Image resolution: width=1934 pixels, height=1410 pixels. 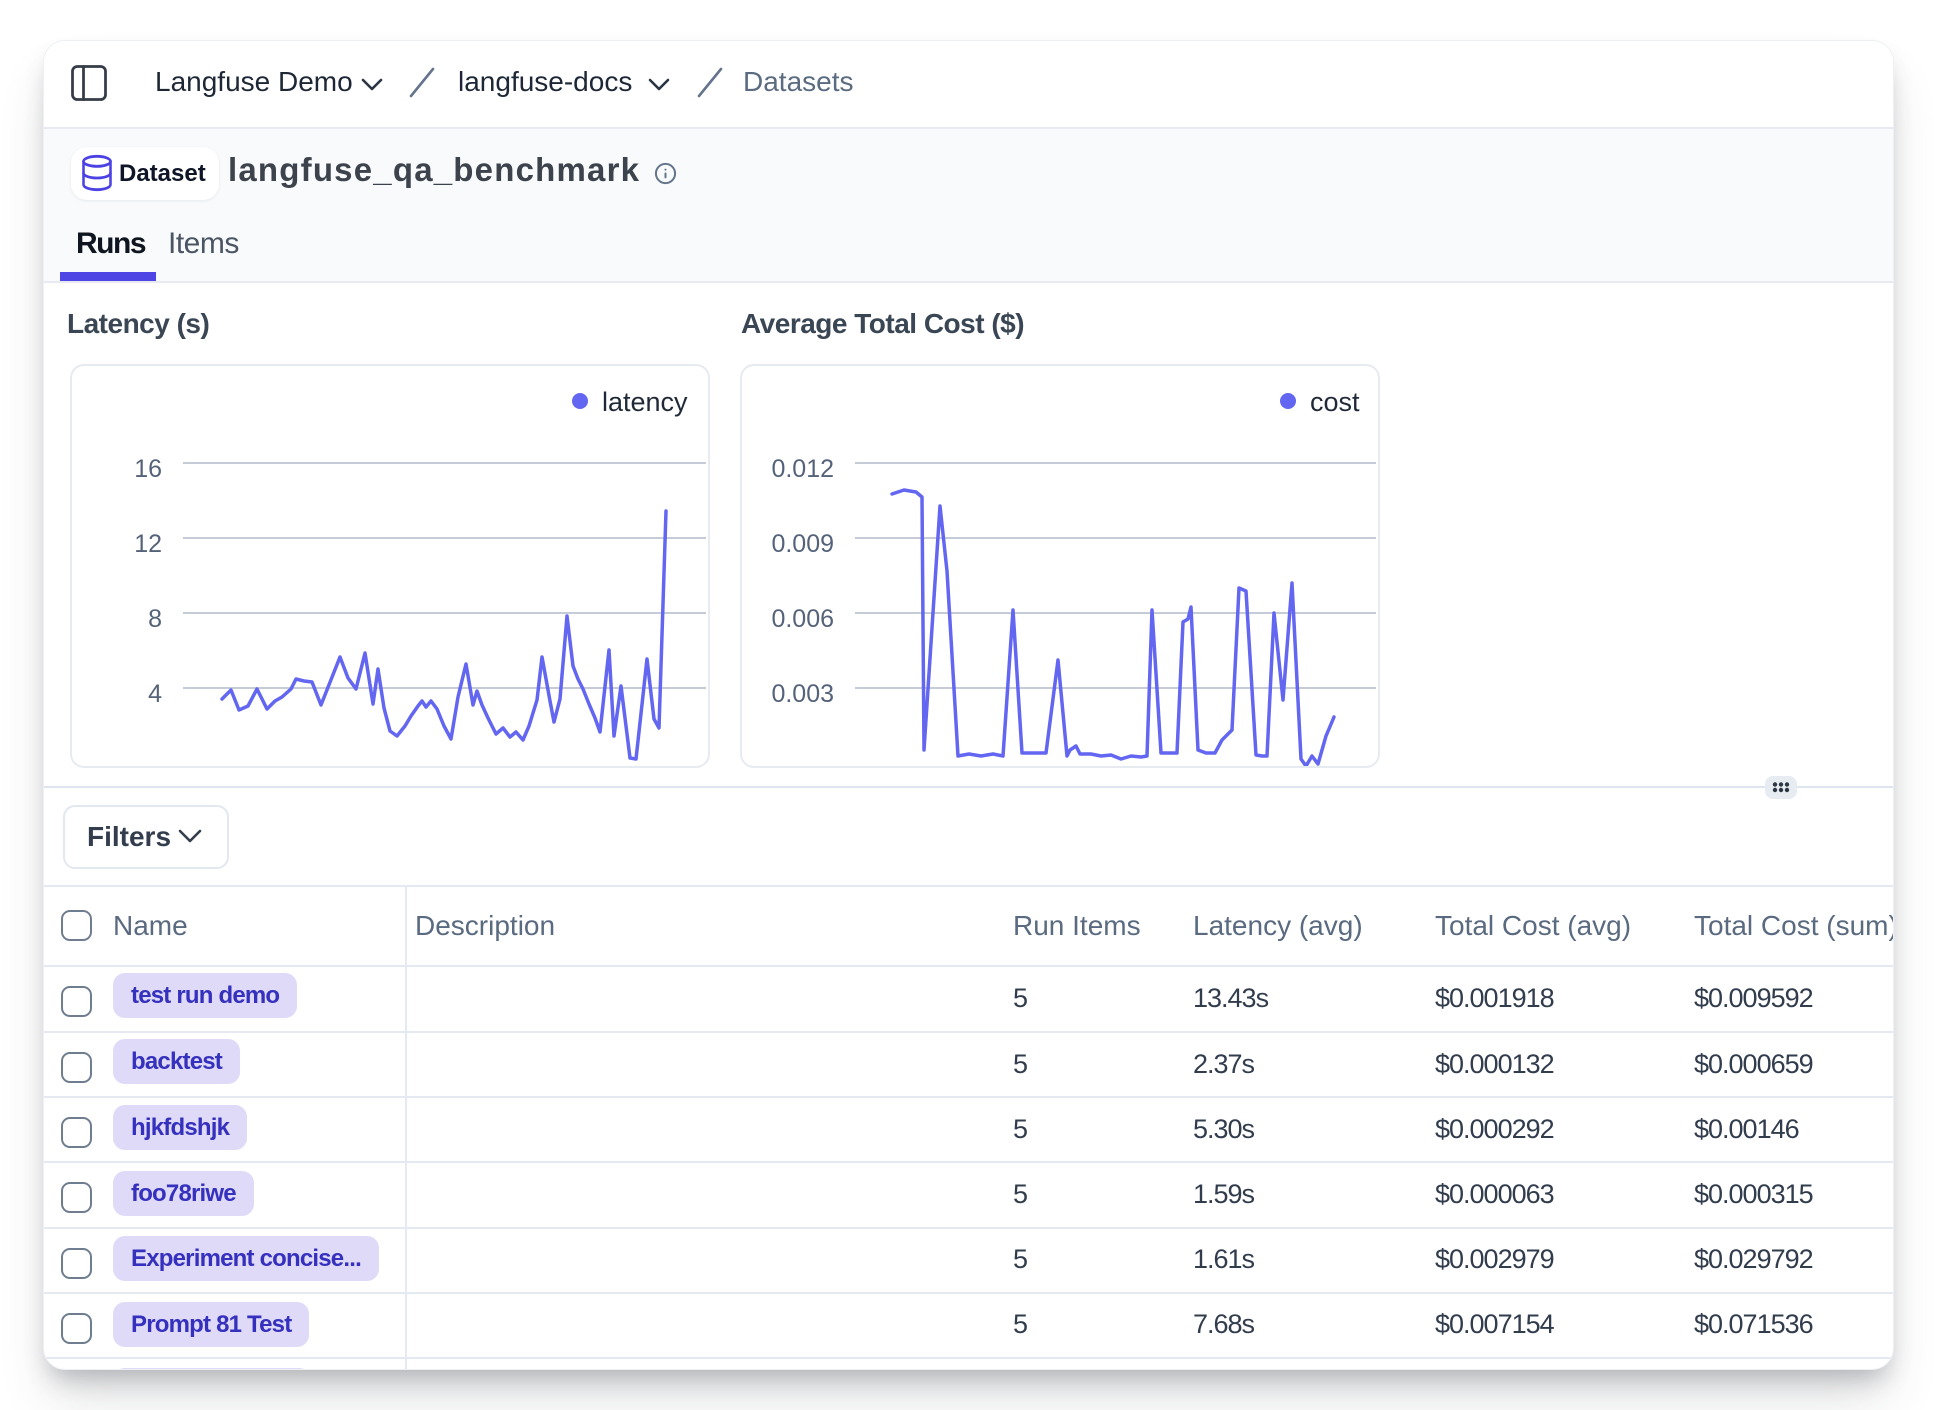 What do you see at coordinates (148, 469) in the screenshot?
I see `svg-text: 16` at bounding box center [148, 469].